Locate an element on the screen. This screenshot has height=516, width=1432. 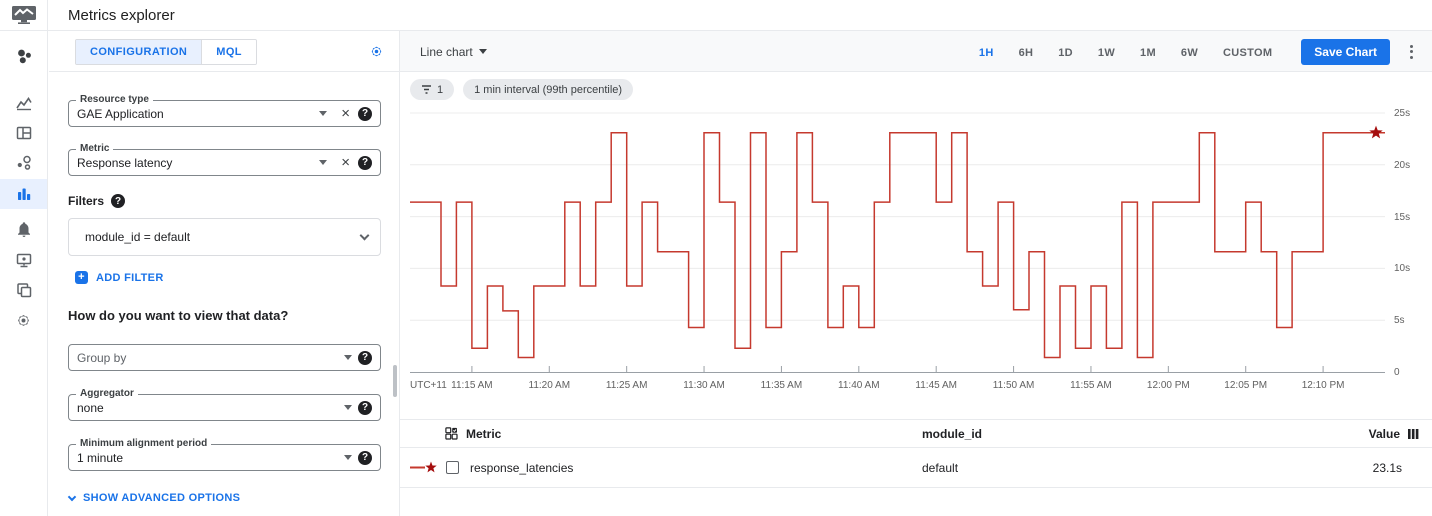
chart-type-dropdown: Line chart is located at coordinates (453, 51).